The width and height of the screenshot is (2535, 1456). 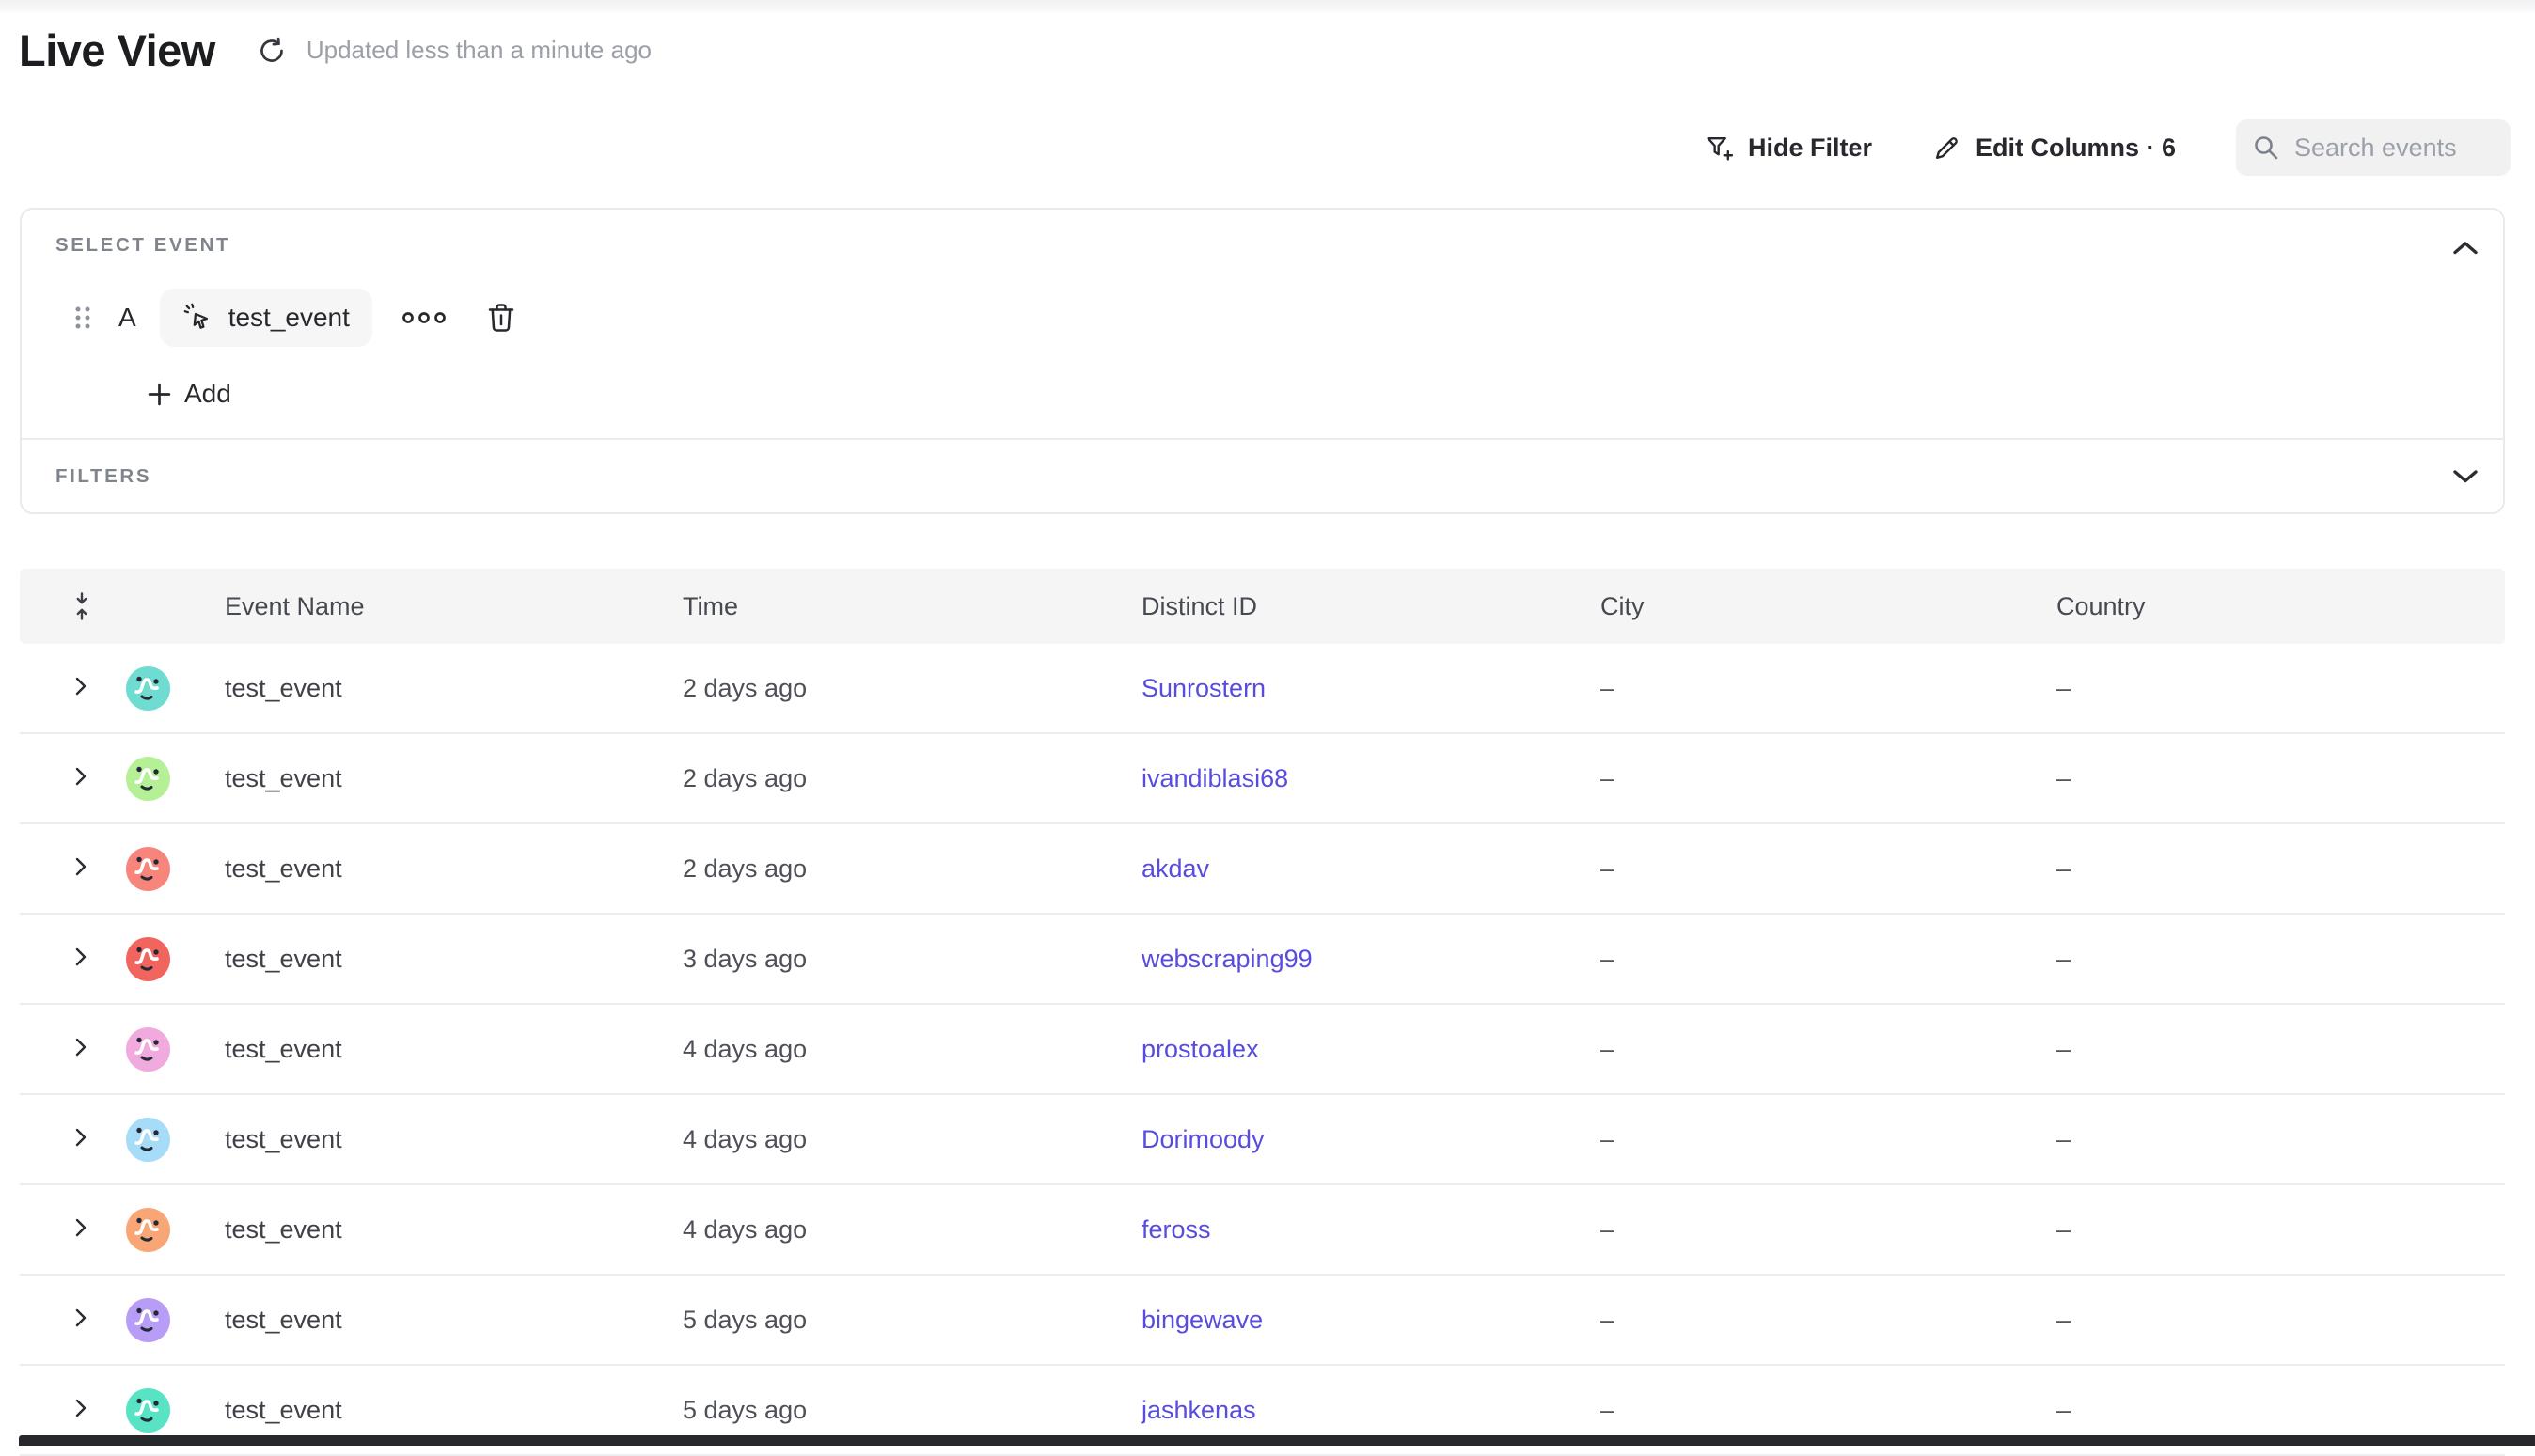 What do you see at coordinates (501, 318) in the screenshot?
I see `delete-event-button` at bounding box center [501, 318].